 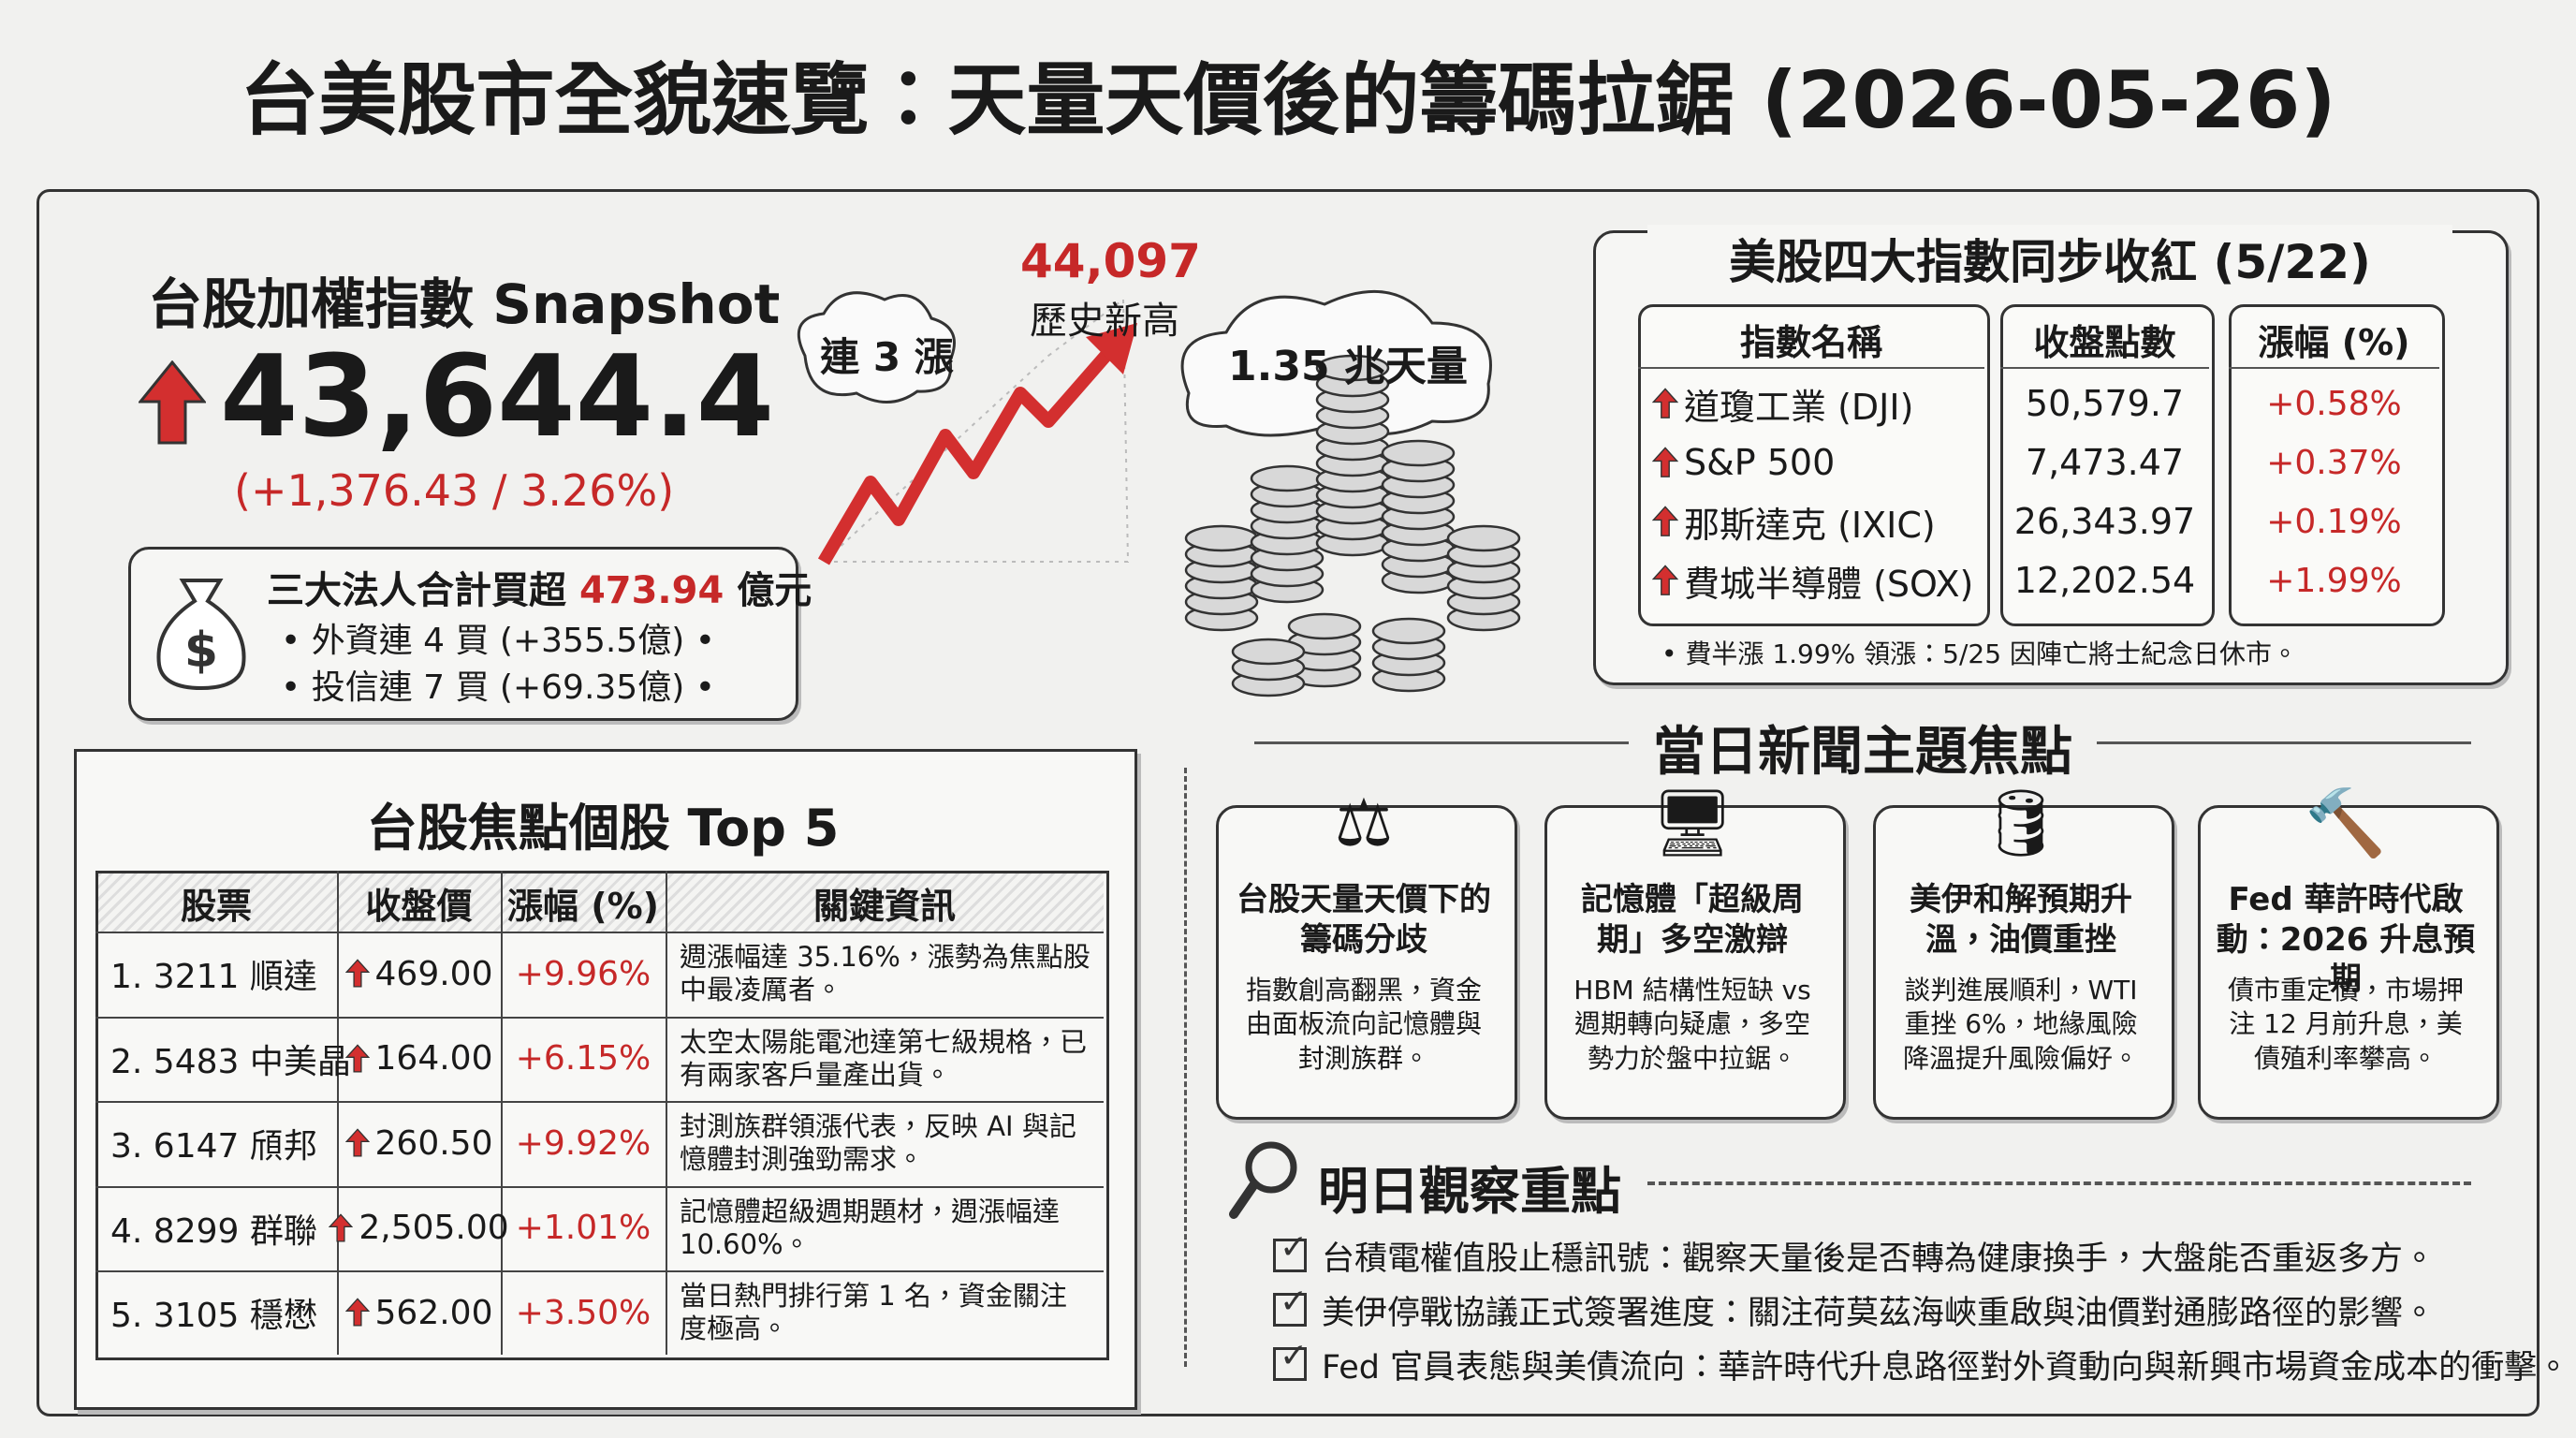 What do you see at coordinates (602, 1115) in the screenshot?
I see `table-frame` at bounding box center [602, 1115].